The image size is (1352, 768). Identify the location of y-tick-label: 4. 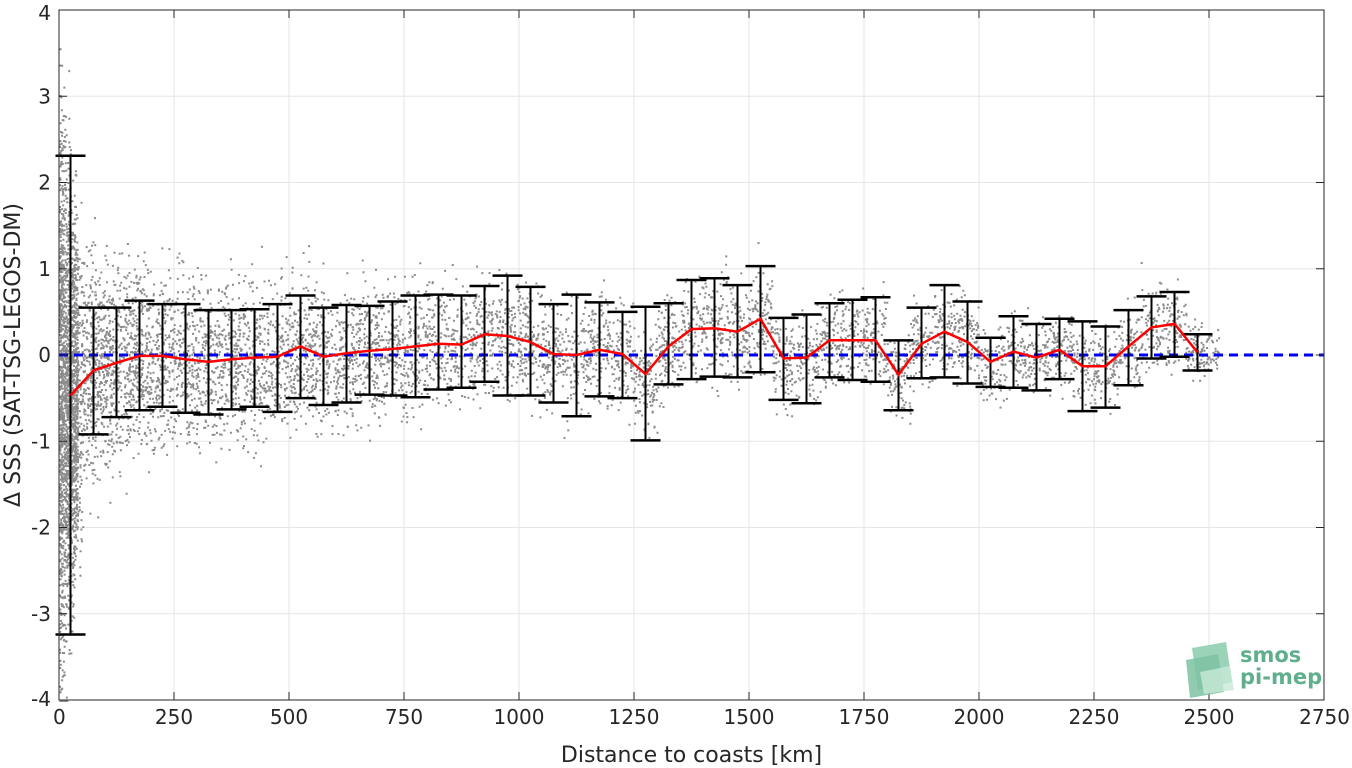
(44, 13).